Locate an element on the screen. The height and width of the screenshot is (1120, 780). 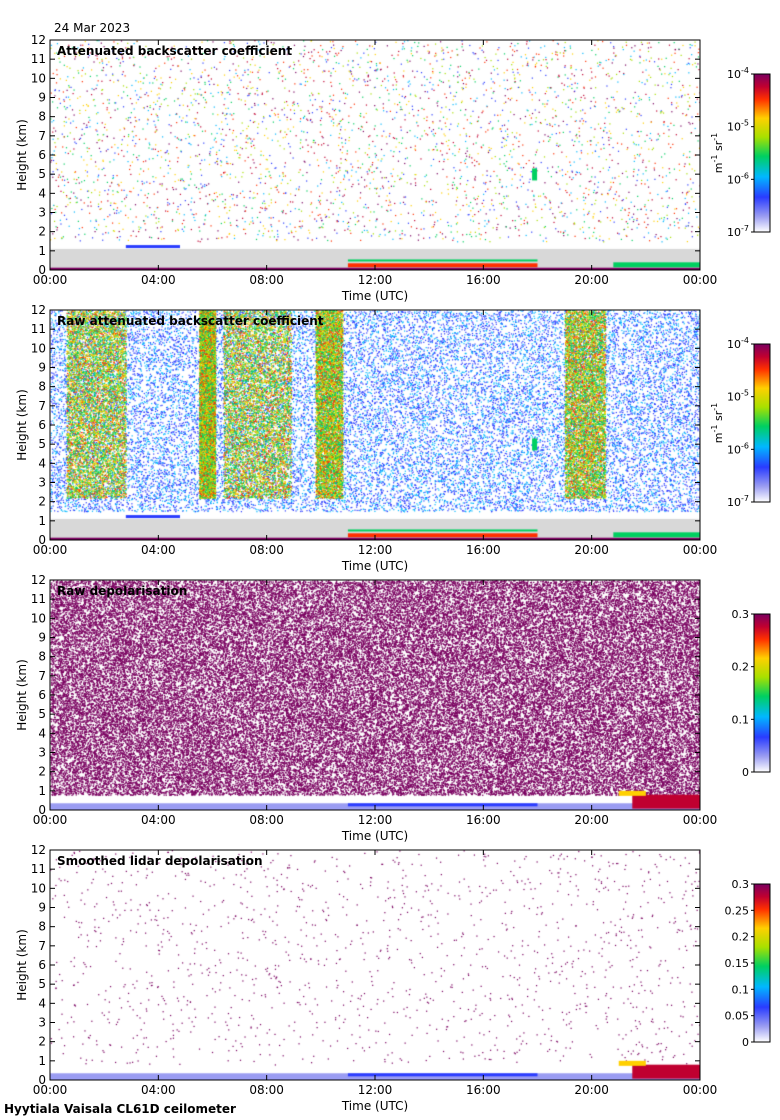
colorbar-tick-label: 0.2 is located at coordinates (741, 937).